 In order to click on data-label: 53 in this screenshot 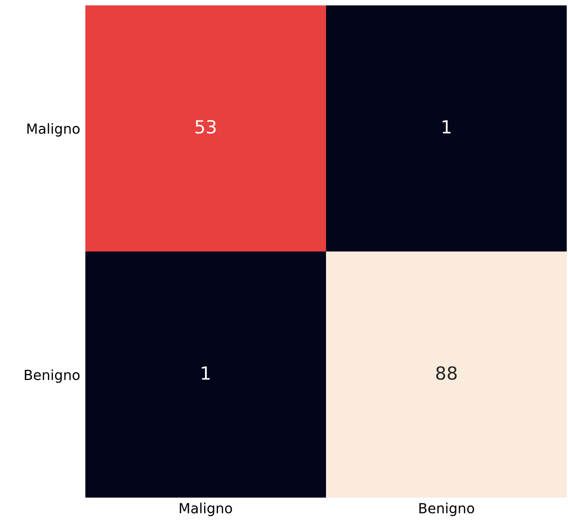, I will do `click(206, 127)`.